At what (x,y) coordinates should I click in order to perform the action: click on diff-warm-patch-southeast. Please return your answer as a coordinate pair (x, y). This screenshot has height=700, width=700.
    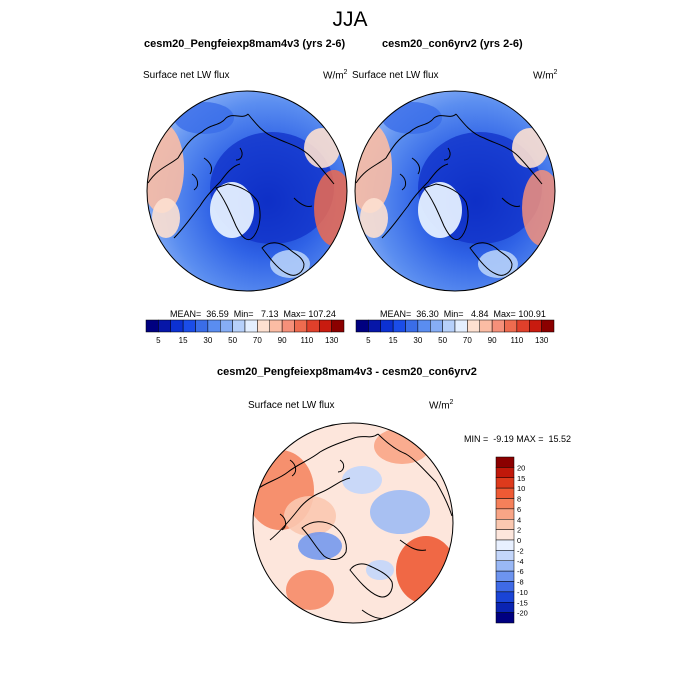
    Looking at the image, I should click on (424, 570).